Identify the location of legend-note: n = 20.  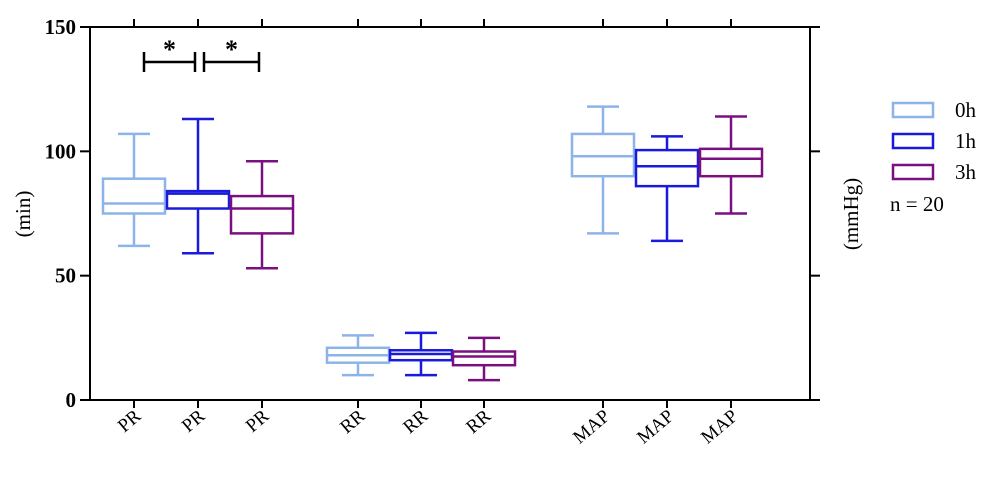
(917, 204).